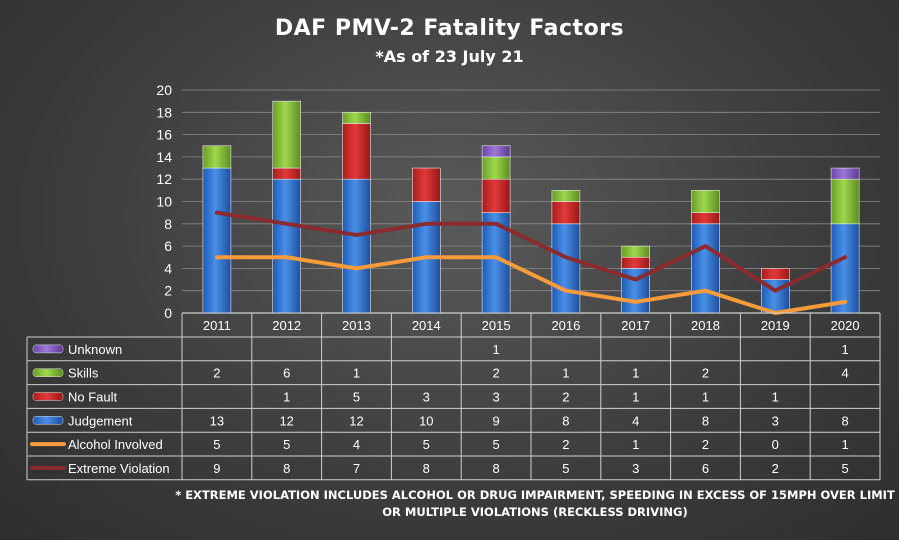 Image resolution: width=899 pixels, height=540 pixels. Describe the element at coordinates (119, 468) in the screenshot. I see `legend-label: Extreme Violation` at that location.